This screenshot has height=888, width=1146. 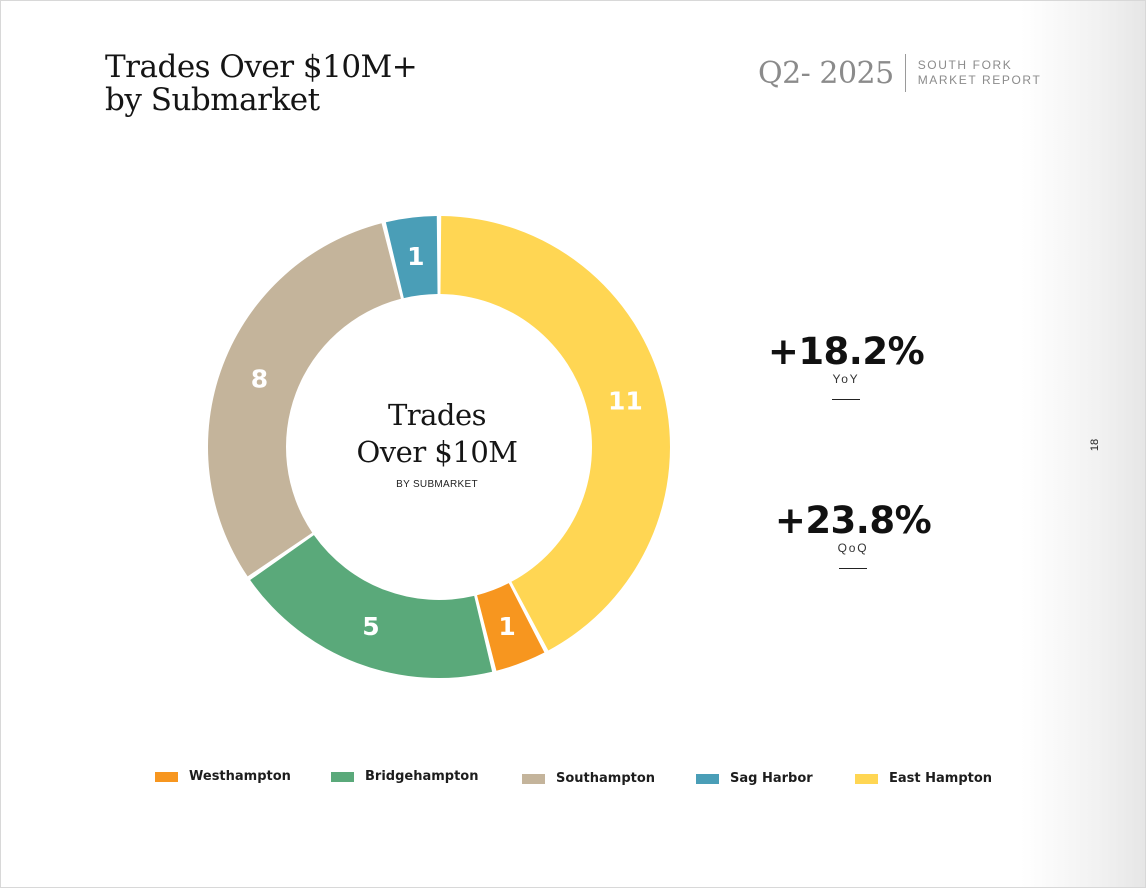 I want to click on legend-item-southampton: Southampton, so click(x=588, y=778).